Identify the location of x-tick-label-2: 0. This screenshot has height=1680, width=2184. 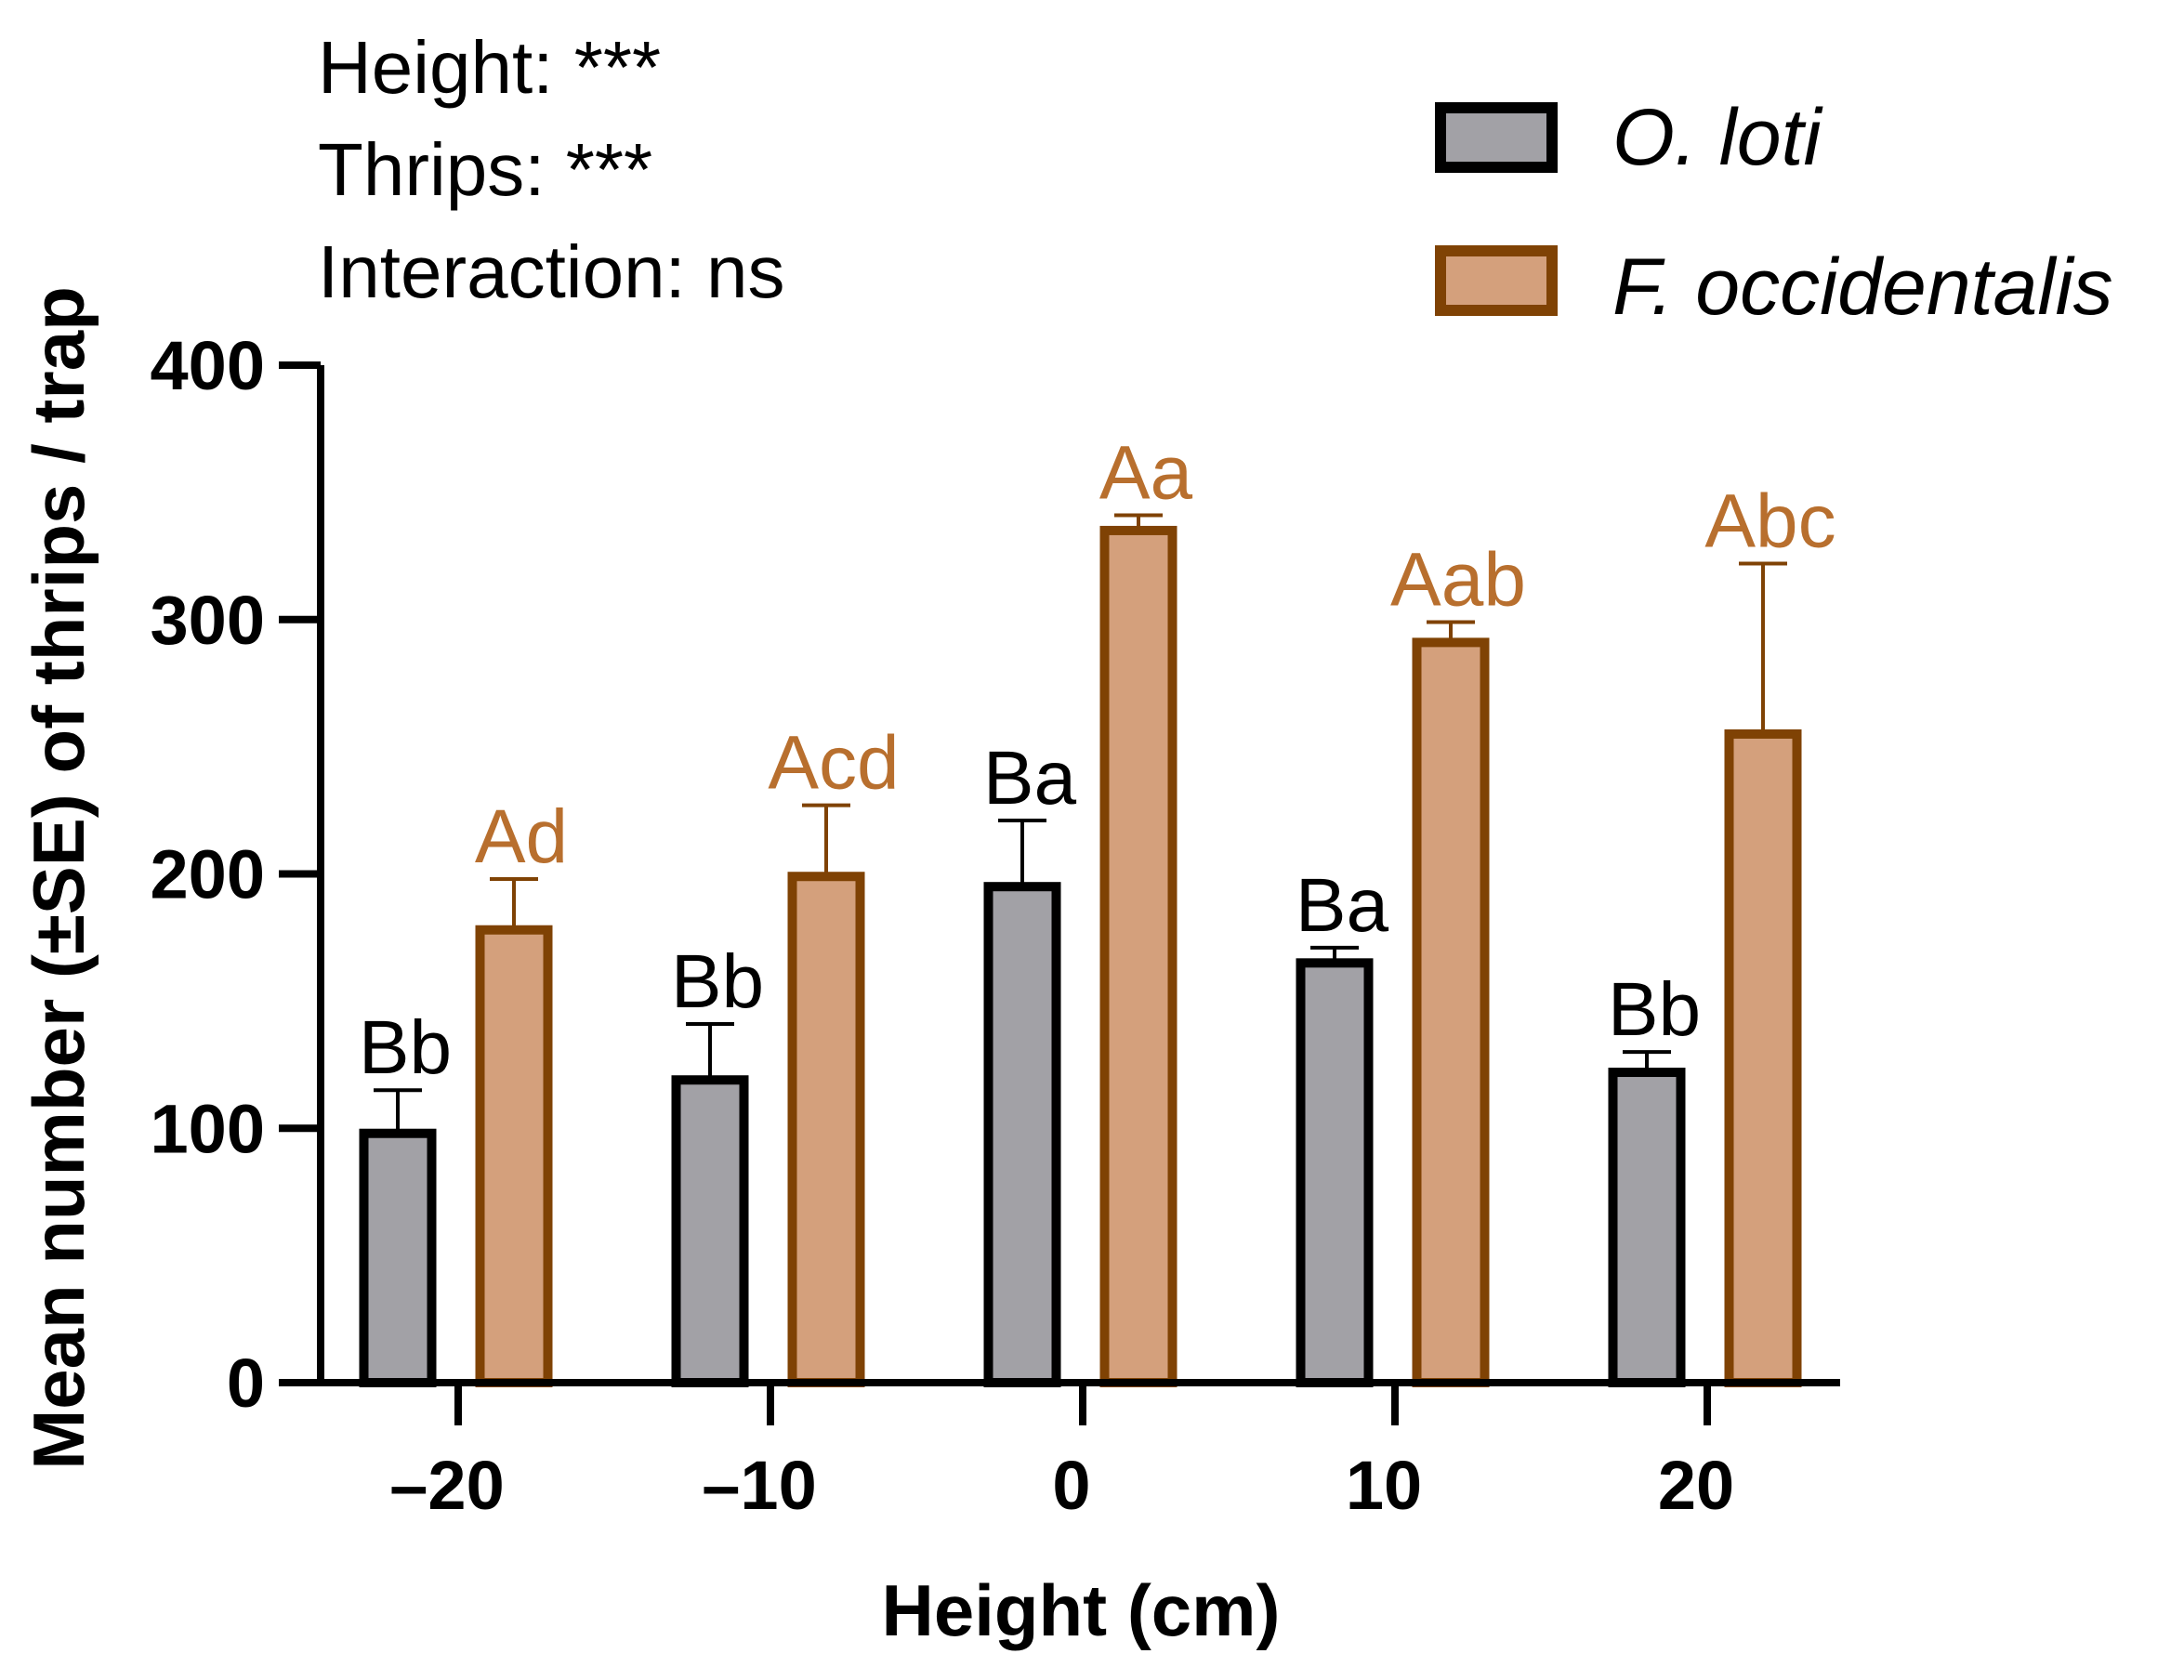
(1071, 1485).